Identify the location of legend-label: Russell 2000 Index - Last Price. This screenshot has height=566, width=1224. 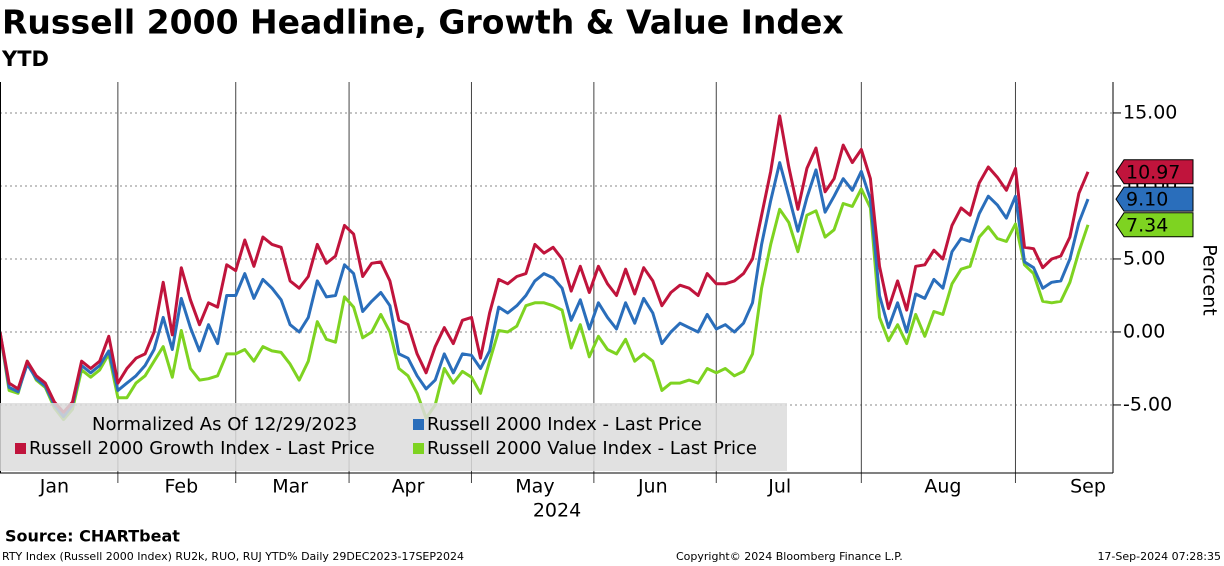
(564, 424).